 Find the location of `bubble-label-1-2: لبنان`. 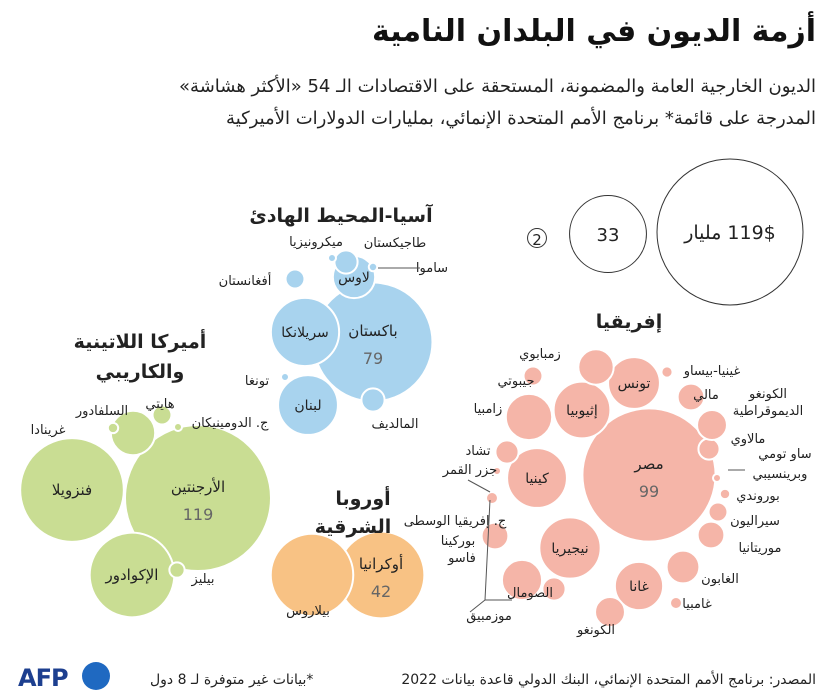

bubble-label-1-2: لبنان is located at coordinates (307, 406).